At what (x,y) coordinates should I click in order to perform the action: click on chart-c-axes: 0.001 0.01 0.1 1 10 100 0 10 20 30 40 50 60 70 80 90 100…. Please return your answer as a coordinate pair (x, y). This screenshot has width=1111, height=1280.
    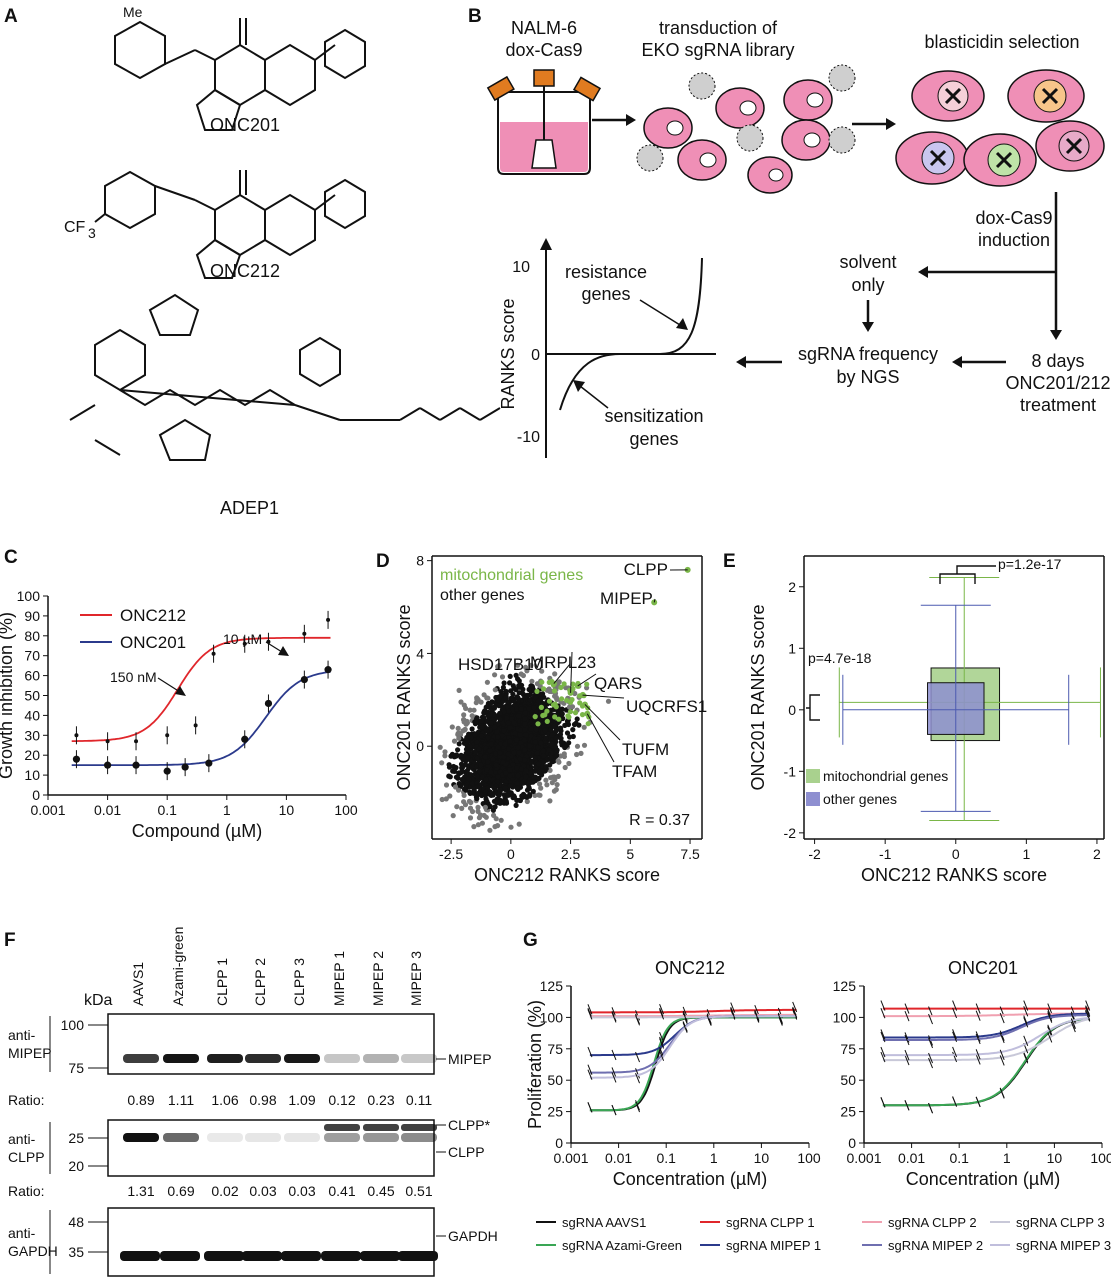
    Looking at the image, I should click on (179, 714).